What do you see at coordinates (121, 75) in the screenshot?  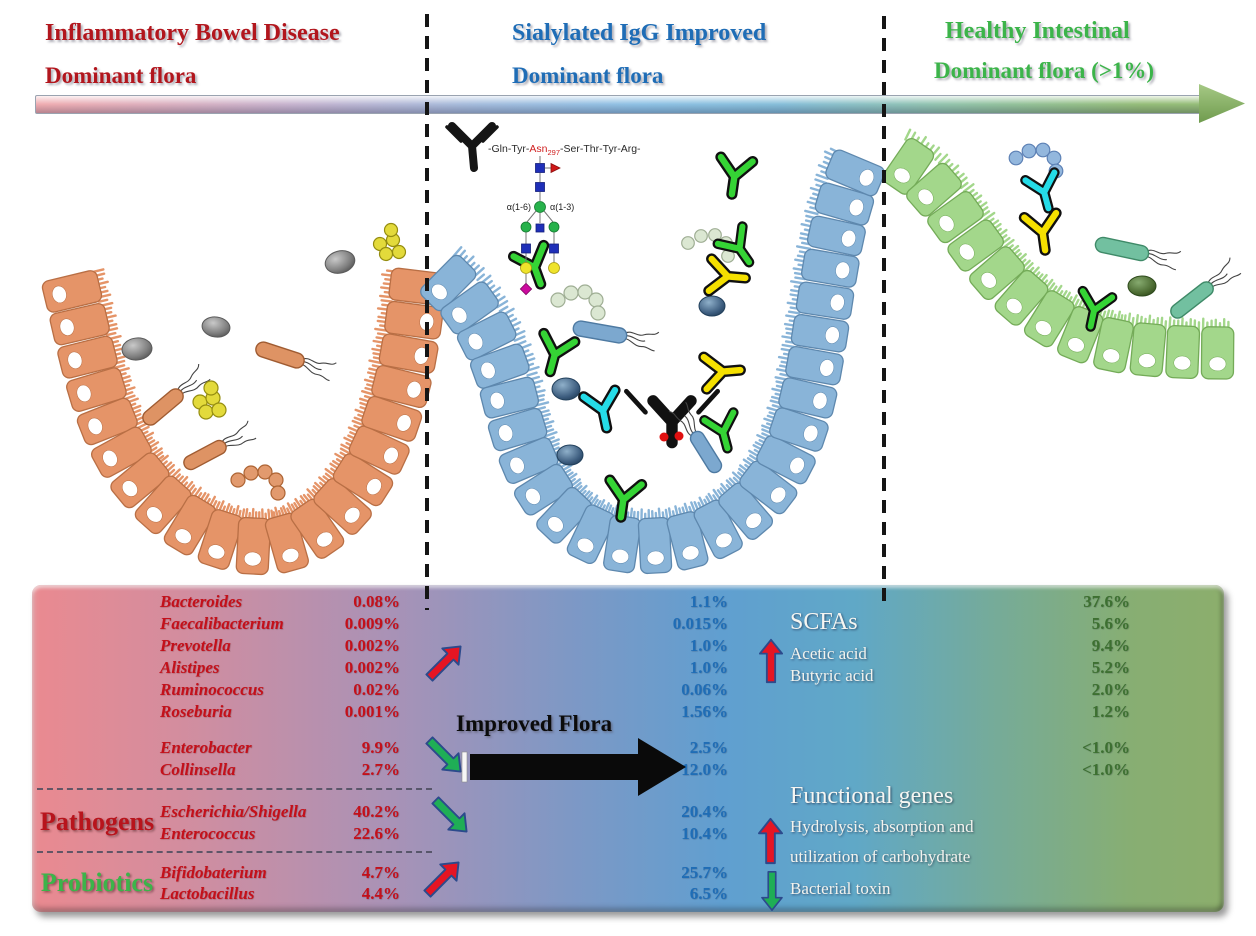 I see `ibd-section-subtitle: Dominant flora` at bounding box center [121, 75].